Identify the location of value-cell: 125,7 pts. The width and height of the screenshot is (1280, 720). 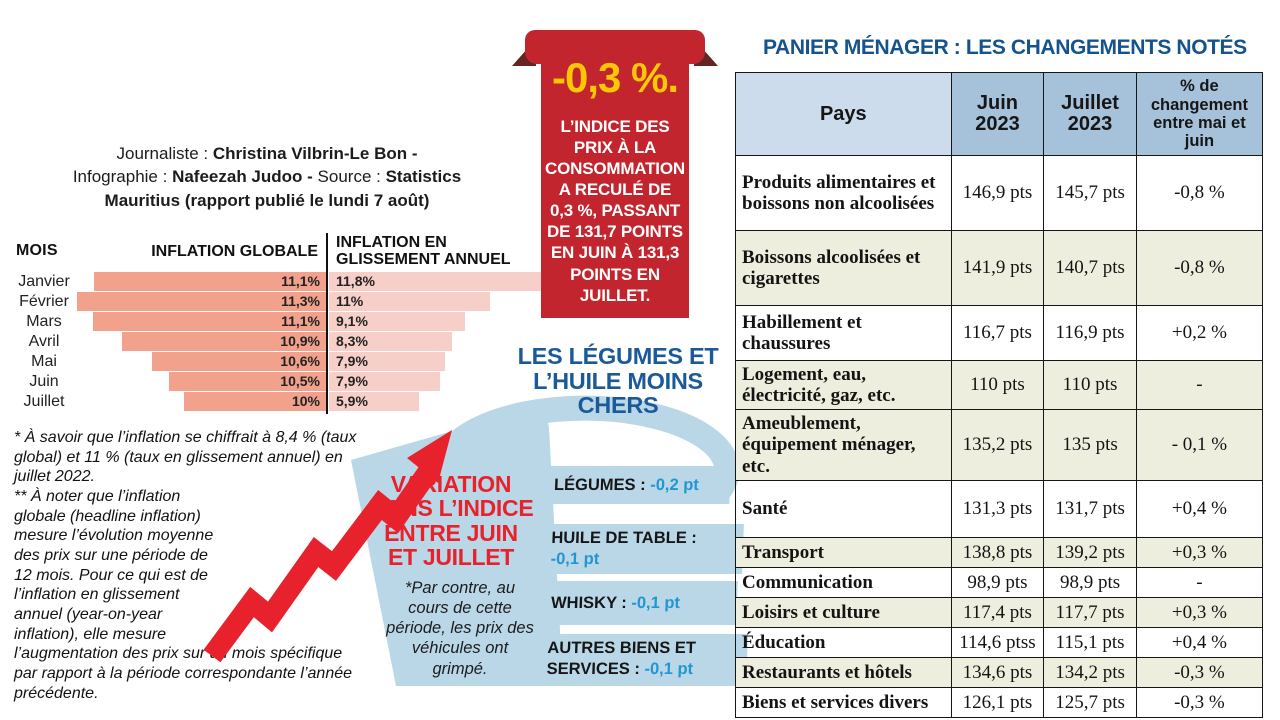
(1090, 702).